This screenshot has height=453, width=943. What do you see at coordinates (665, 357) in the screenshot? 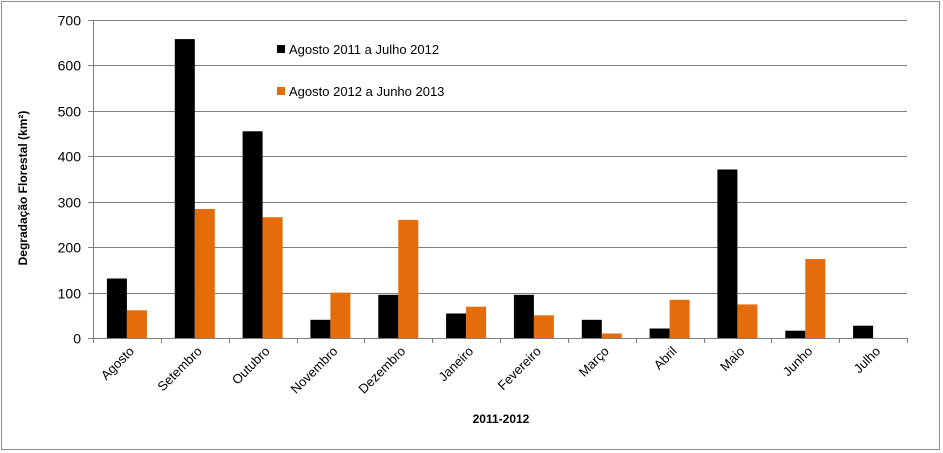
I see `x-tick-label: Abril` at bounding box center [665, 357].